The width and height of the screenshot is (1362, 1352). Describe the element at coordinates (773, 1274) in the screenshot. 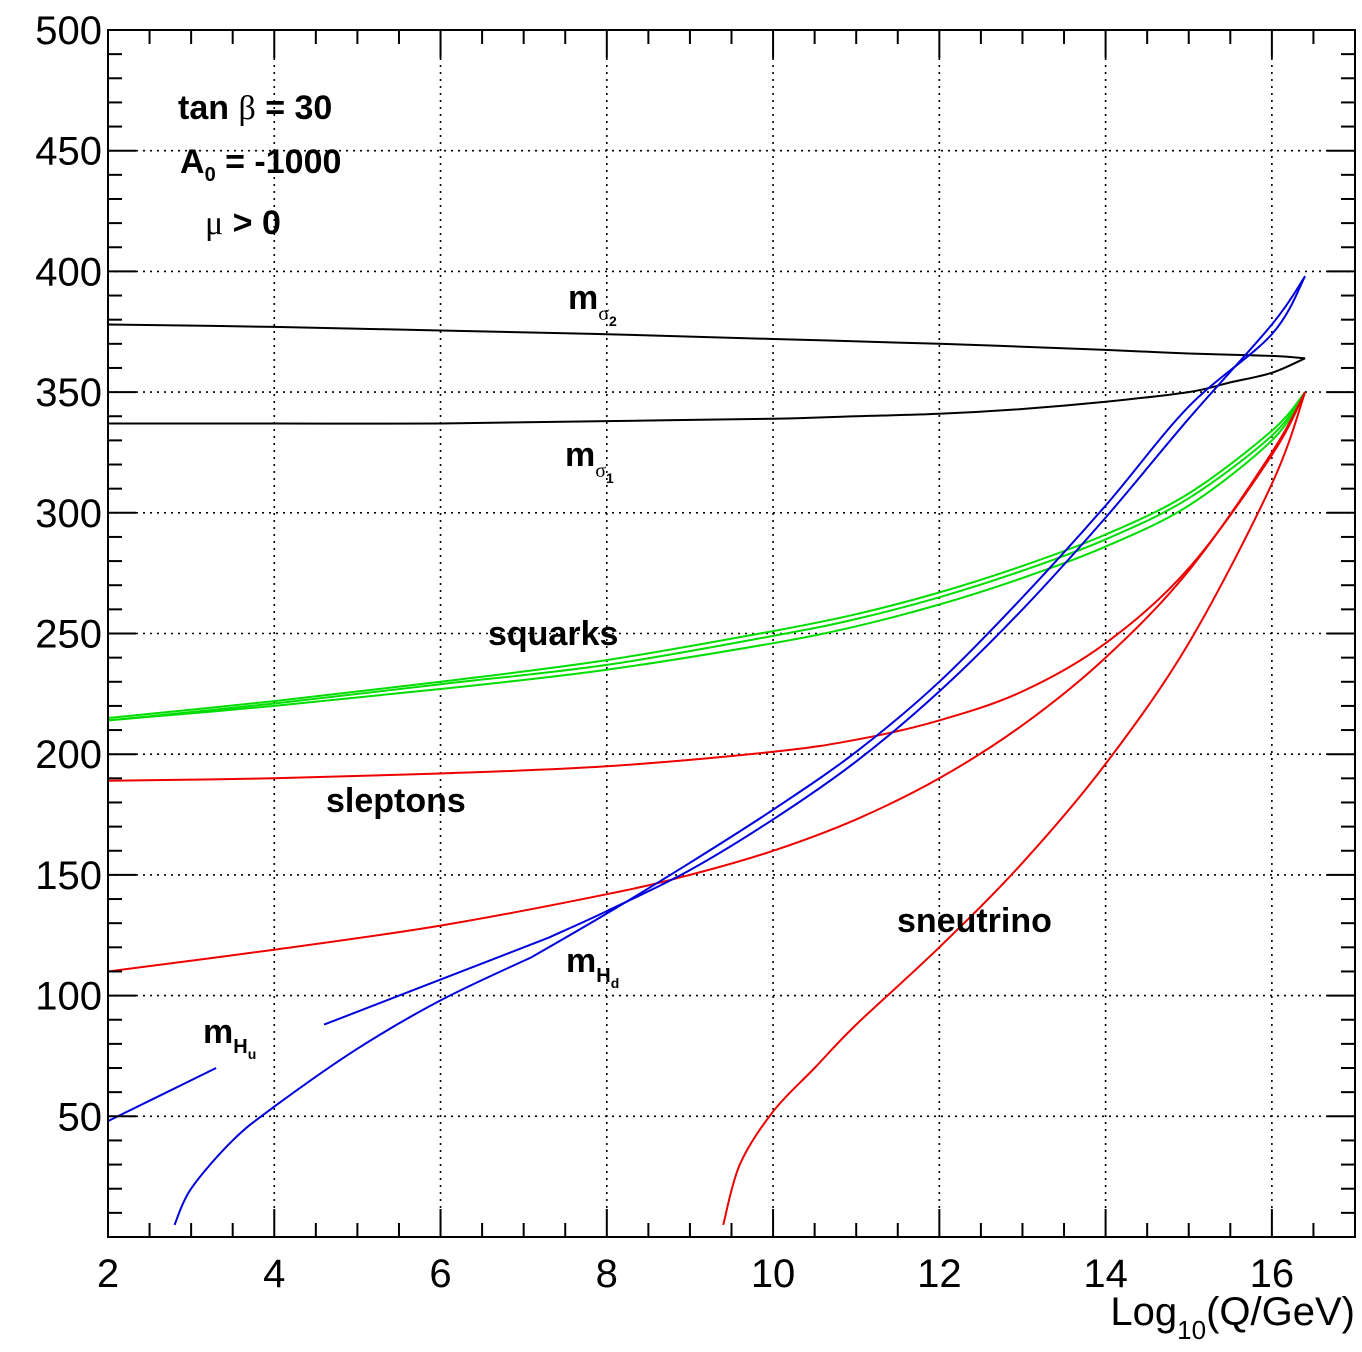

I see `x-tick-label: 10` at that location.